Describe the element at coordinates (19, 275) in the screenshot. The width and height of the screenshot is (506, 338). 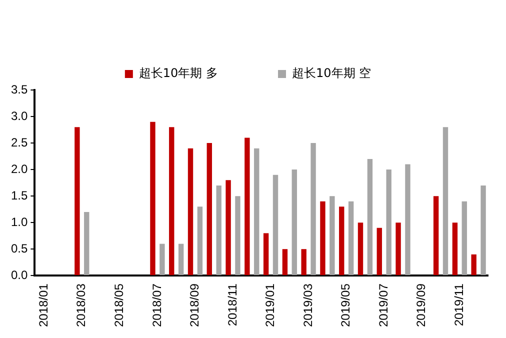
I see `y-tick-label: 0.0` at that location.